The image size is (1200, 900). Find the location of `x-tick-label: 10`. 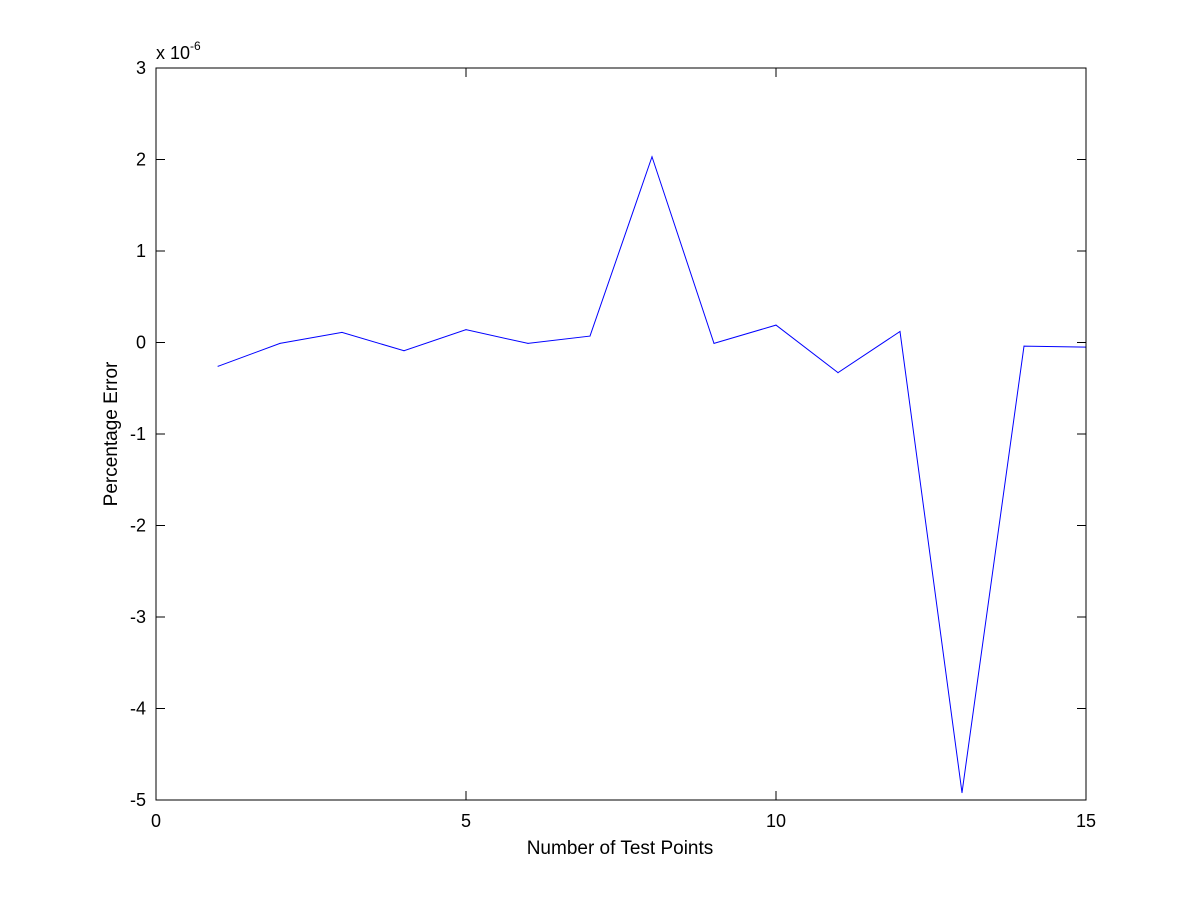

x-tick-label: 10 is located at coordinates (776, 821).